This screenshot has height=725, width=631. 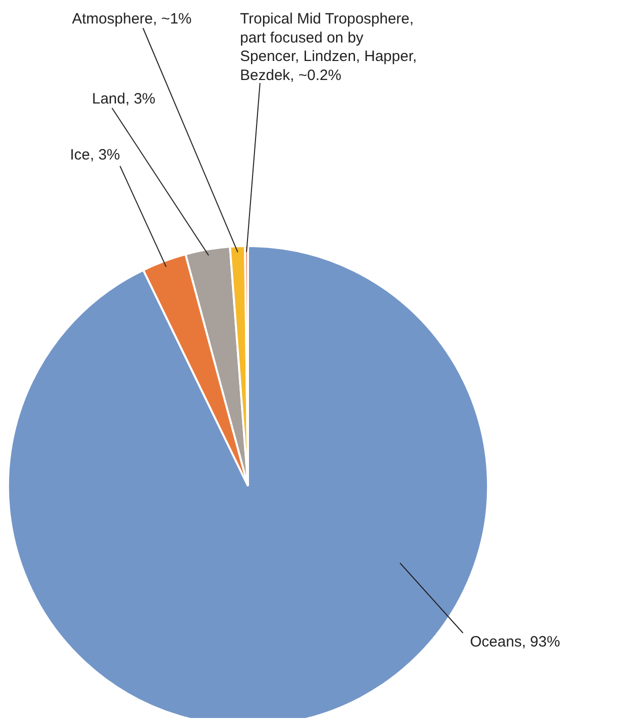 What do you see at coordinates (132, 19) in the screenshot?
I see `slice-label: Atmosphere, ~1%` at bounding box center [132, 19].